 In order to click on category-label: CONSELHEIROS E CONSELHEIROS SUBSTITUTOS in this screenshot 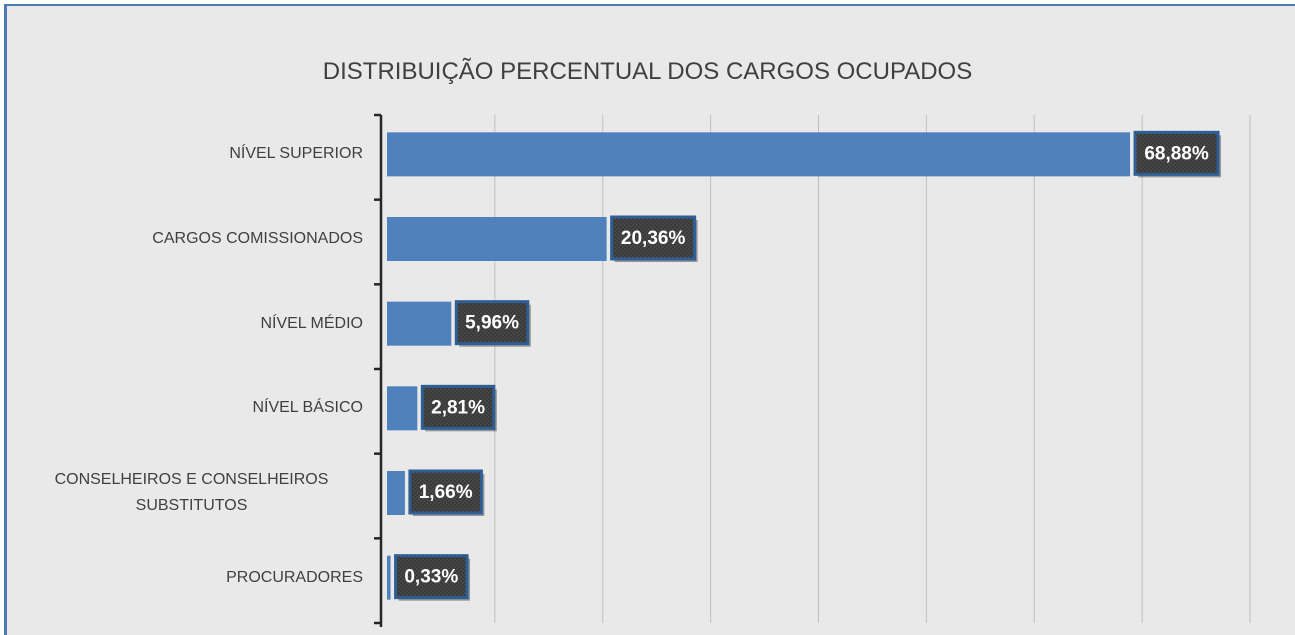, I will do `click(191, 493)`.